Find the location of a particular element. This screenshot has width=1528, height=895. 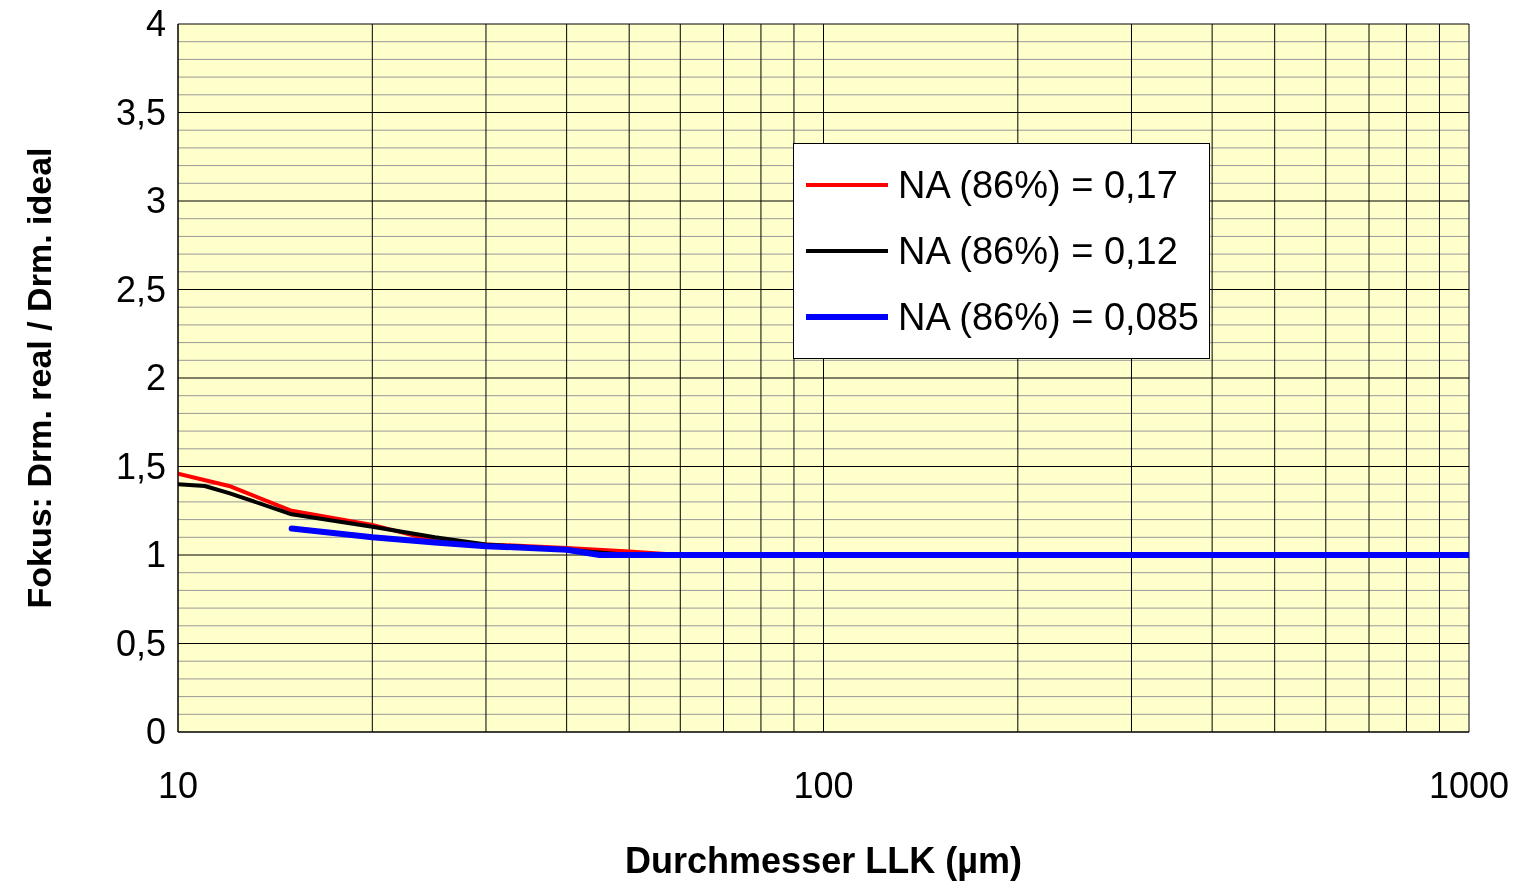

legend-label: NA (86%) = 0,12 is located at coordinates (1037, 251).